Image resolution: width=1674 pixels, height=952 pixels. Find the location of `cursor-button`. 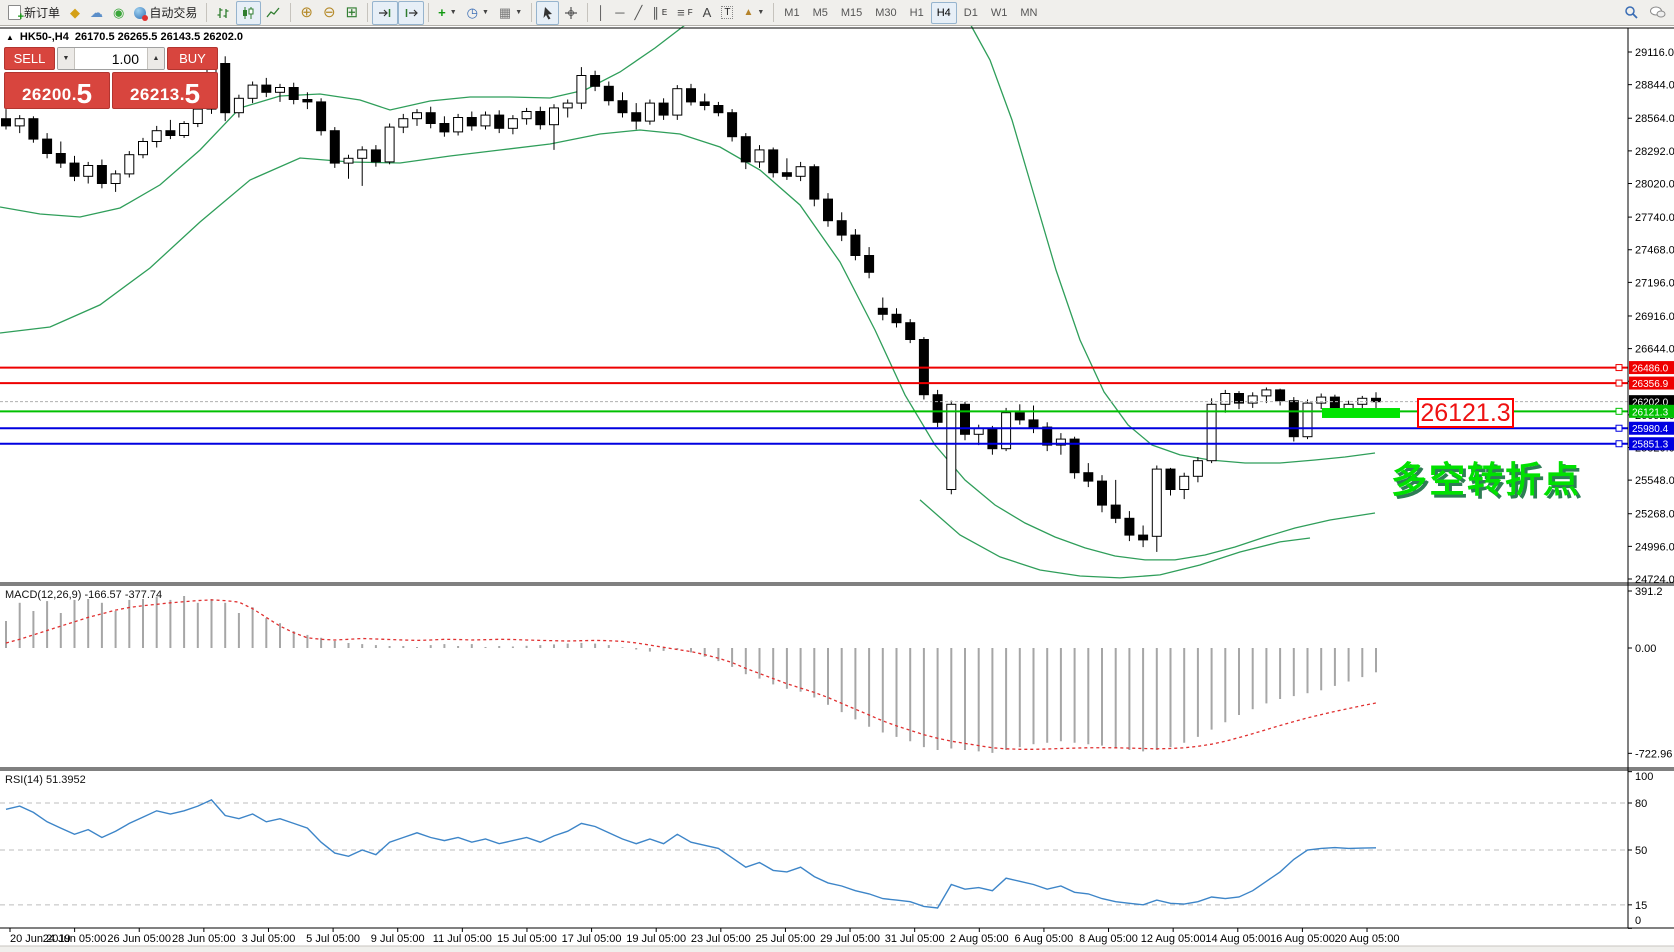

cursor-button is located at coordinates (548, 12).